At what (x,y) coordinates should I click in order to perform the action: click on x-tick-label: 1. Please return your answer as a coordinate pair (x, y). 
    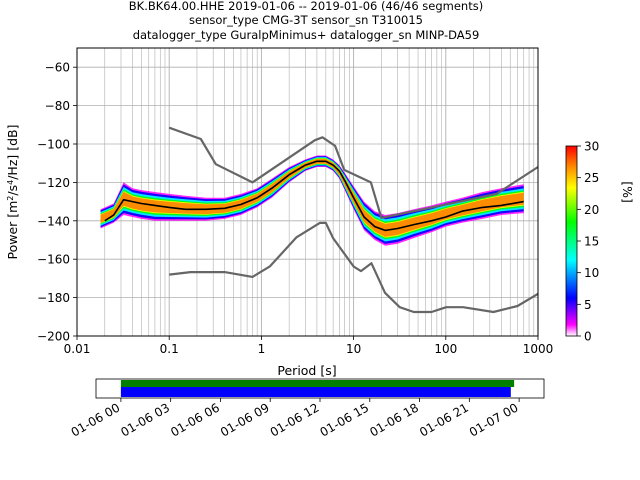
    Looking at the image, I should click on (262, 349).